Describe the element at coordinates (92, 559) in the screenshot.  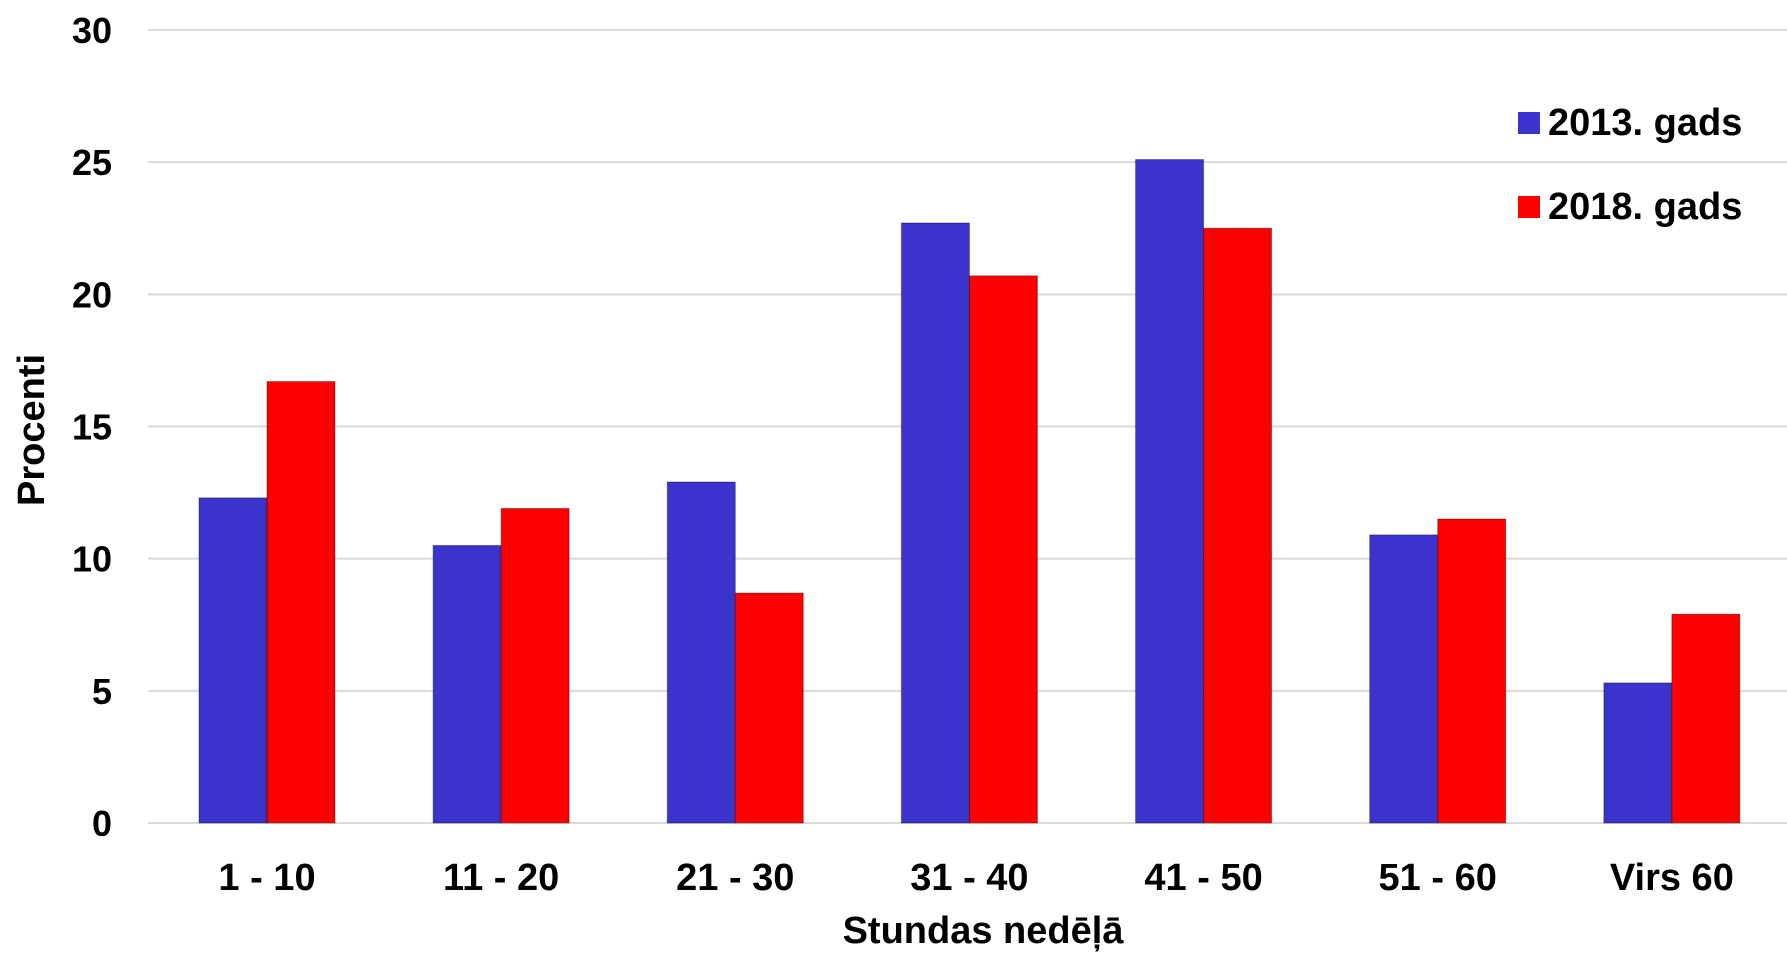
I see `y-tick-label: 10` at that location.